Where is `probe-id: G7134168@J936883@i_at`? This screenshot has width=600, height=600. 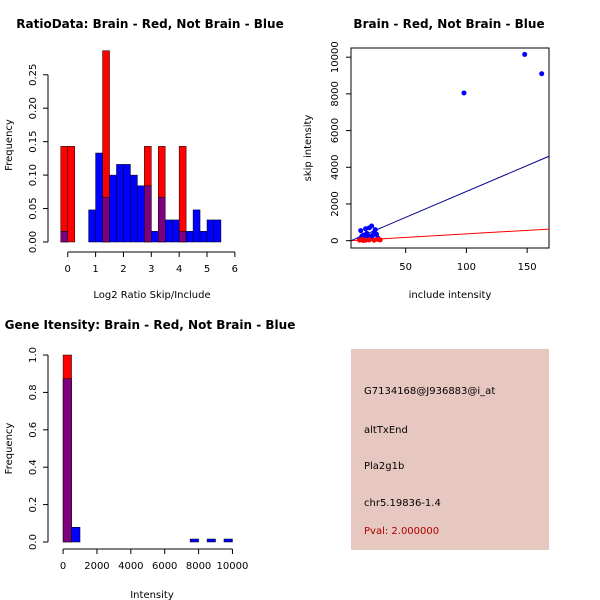
probe-id: G7134168@J936883@i_at is located at coordinates (430, 391).